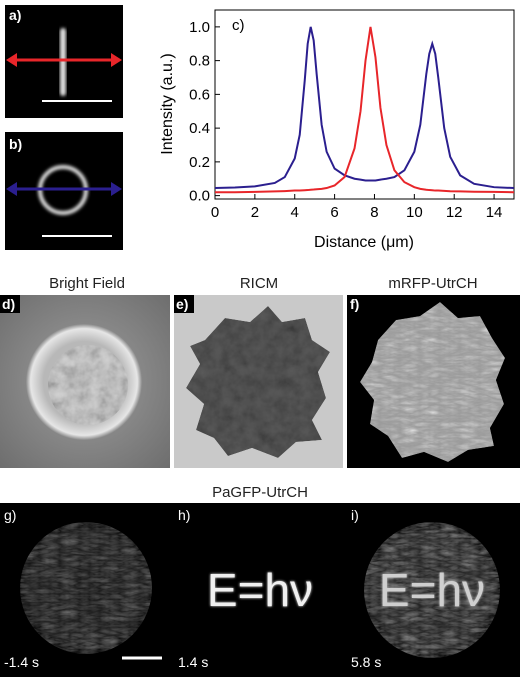 This screenshot has width=520, height=677. I want to click on x-tick-label: 12, so click(454, 212).